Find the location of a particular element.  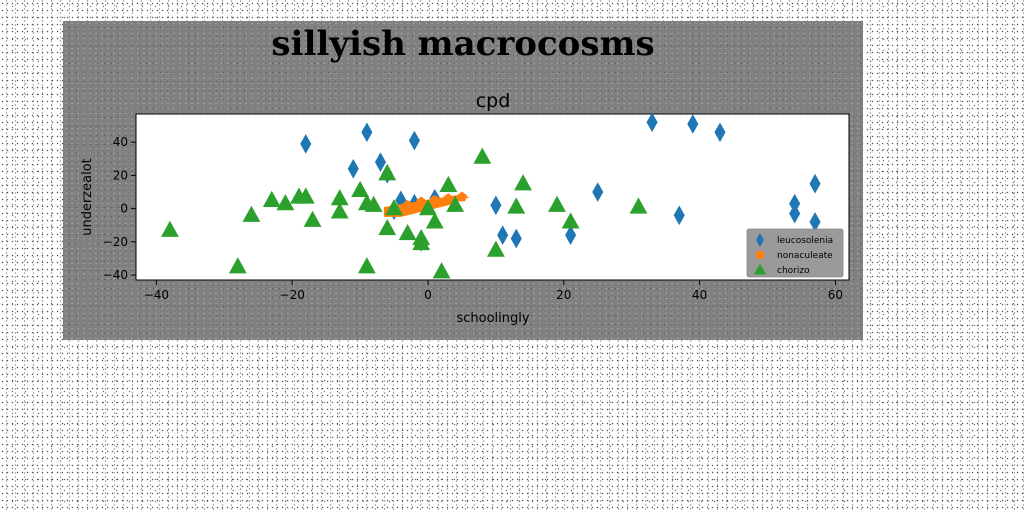

x-tick-label: 0 is located at coordinates (428, 295).